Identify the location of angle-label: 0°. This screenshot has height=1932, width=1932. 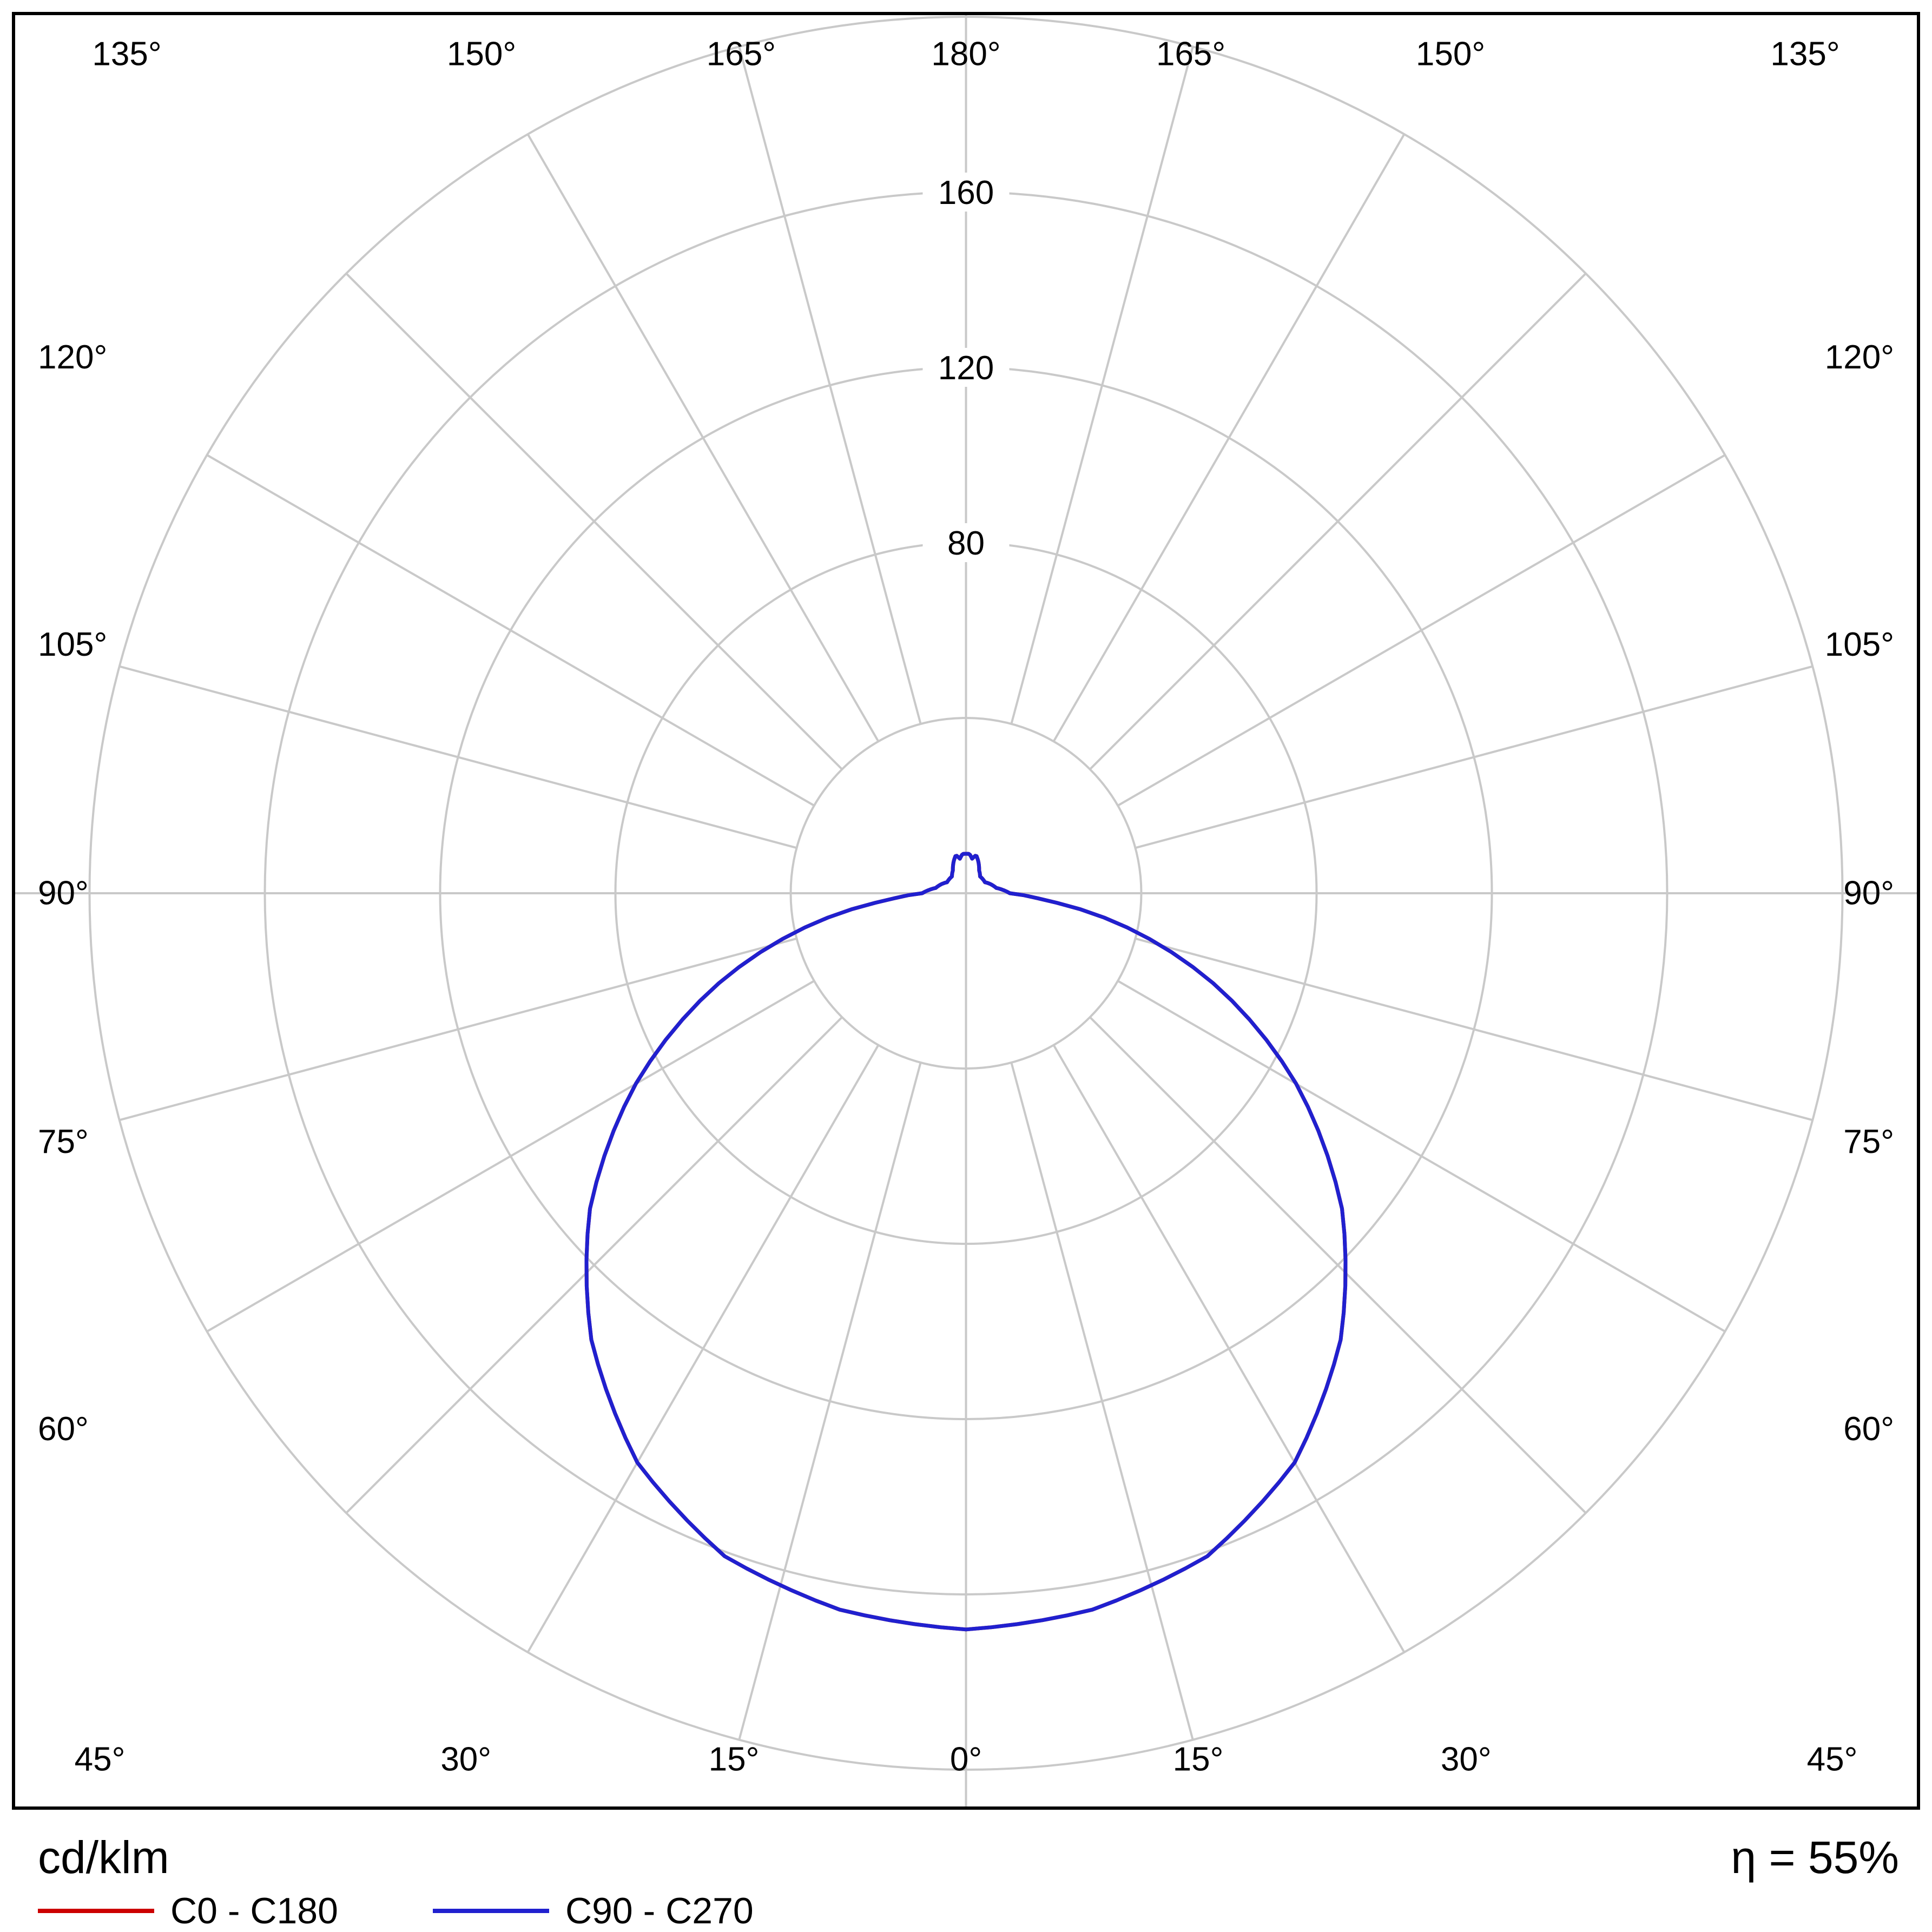
(966, 1759).